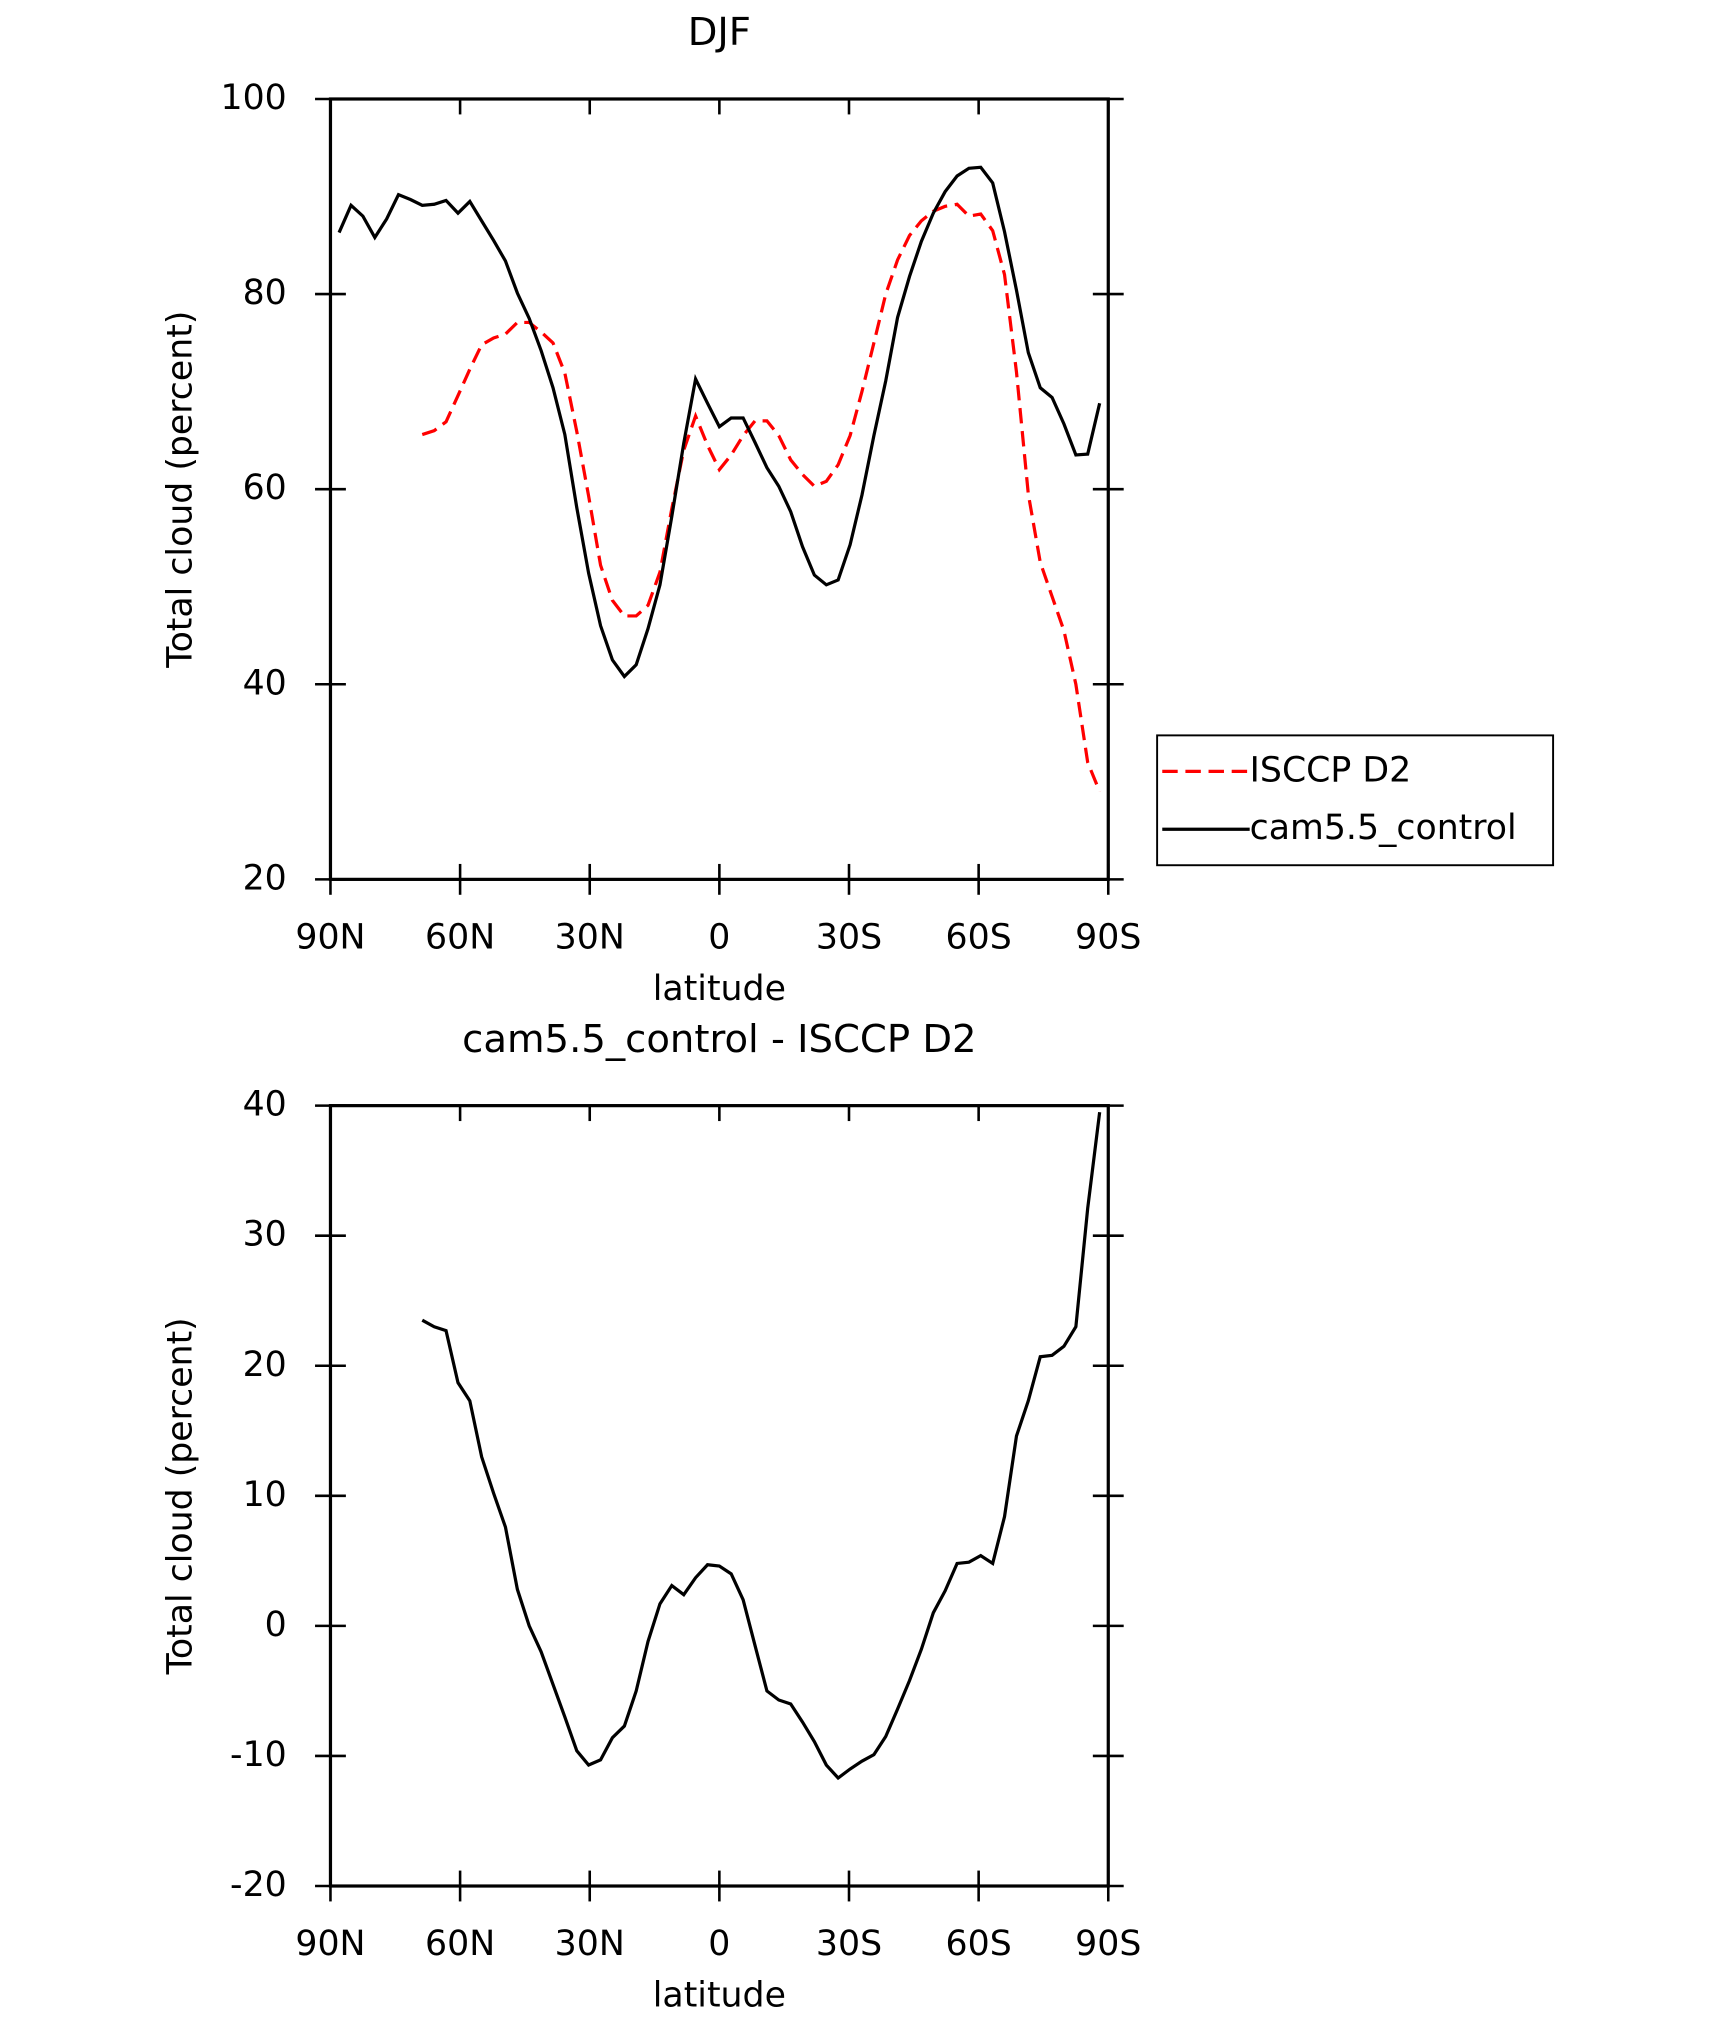 This screenshot has width=1710, height=2021. Describe the element at coordinates (1355, 800) in the screenshot. I see `legend-box` at that location.